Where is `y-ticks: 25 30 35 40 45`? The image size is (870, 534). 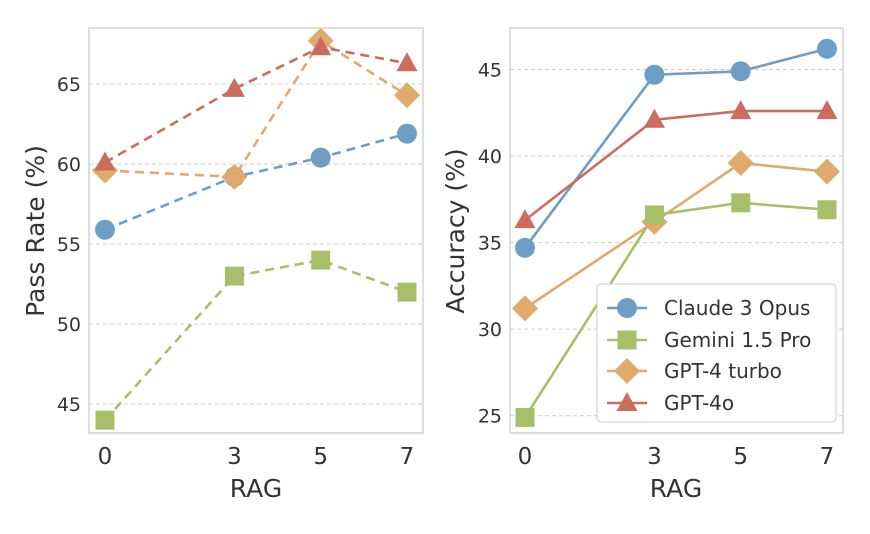 y-ticks: 25 30 35 40 45 is located at coordinates (490, 244).